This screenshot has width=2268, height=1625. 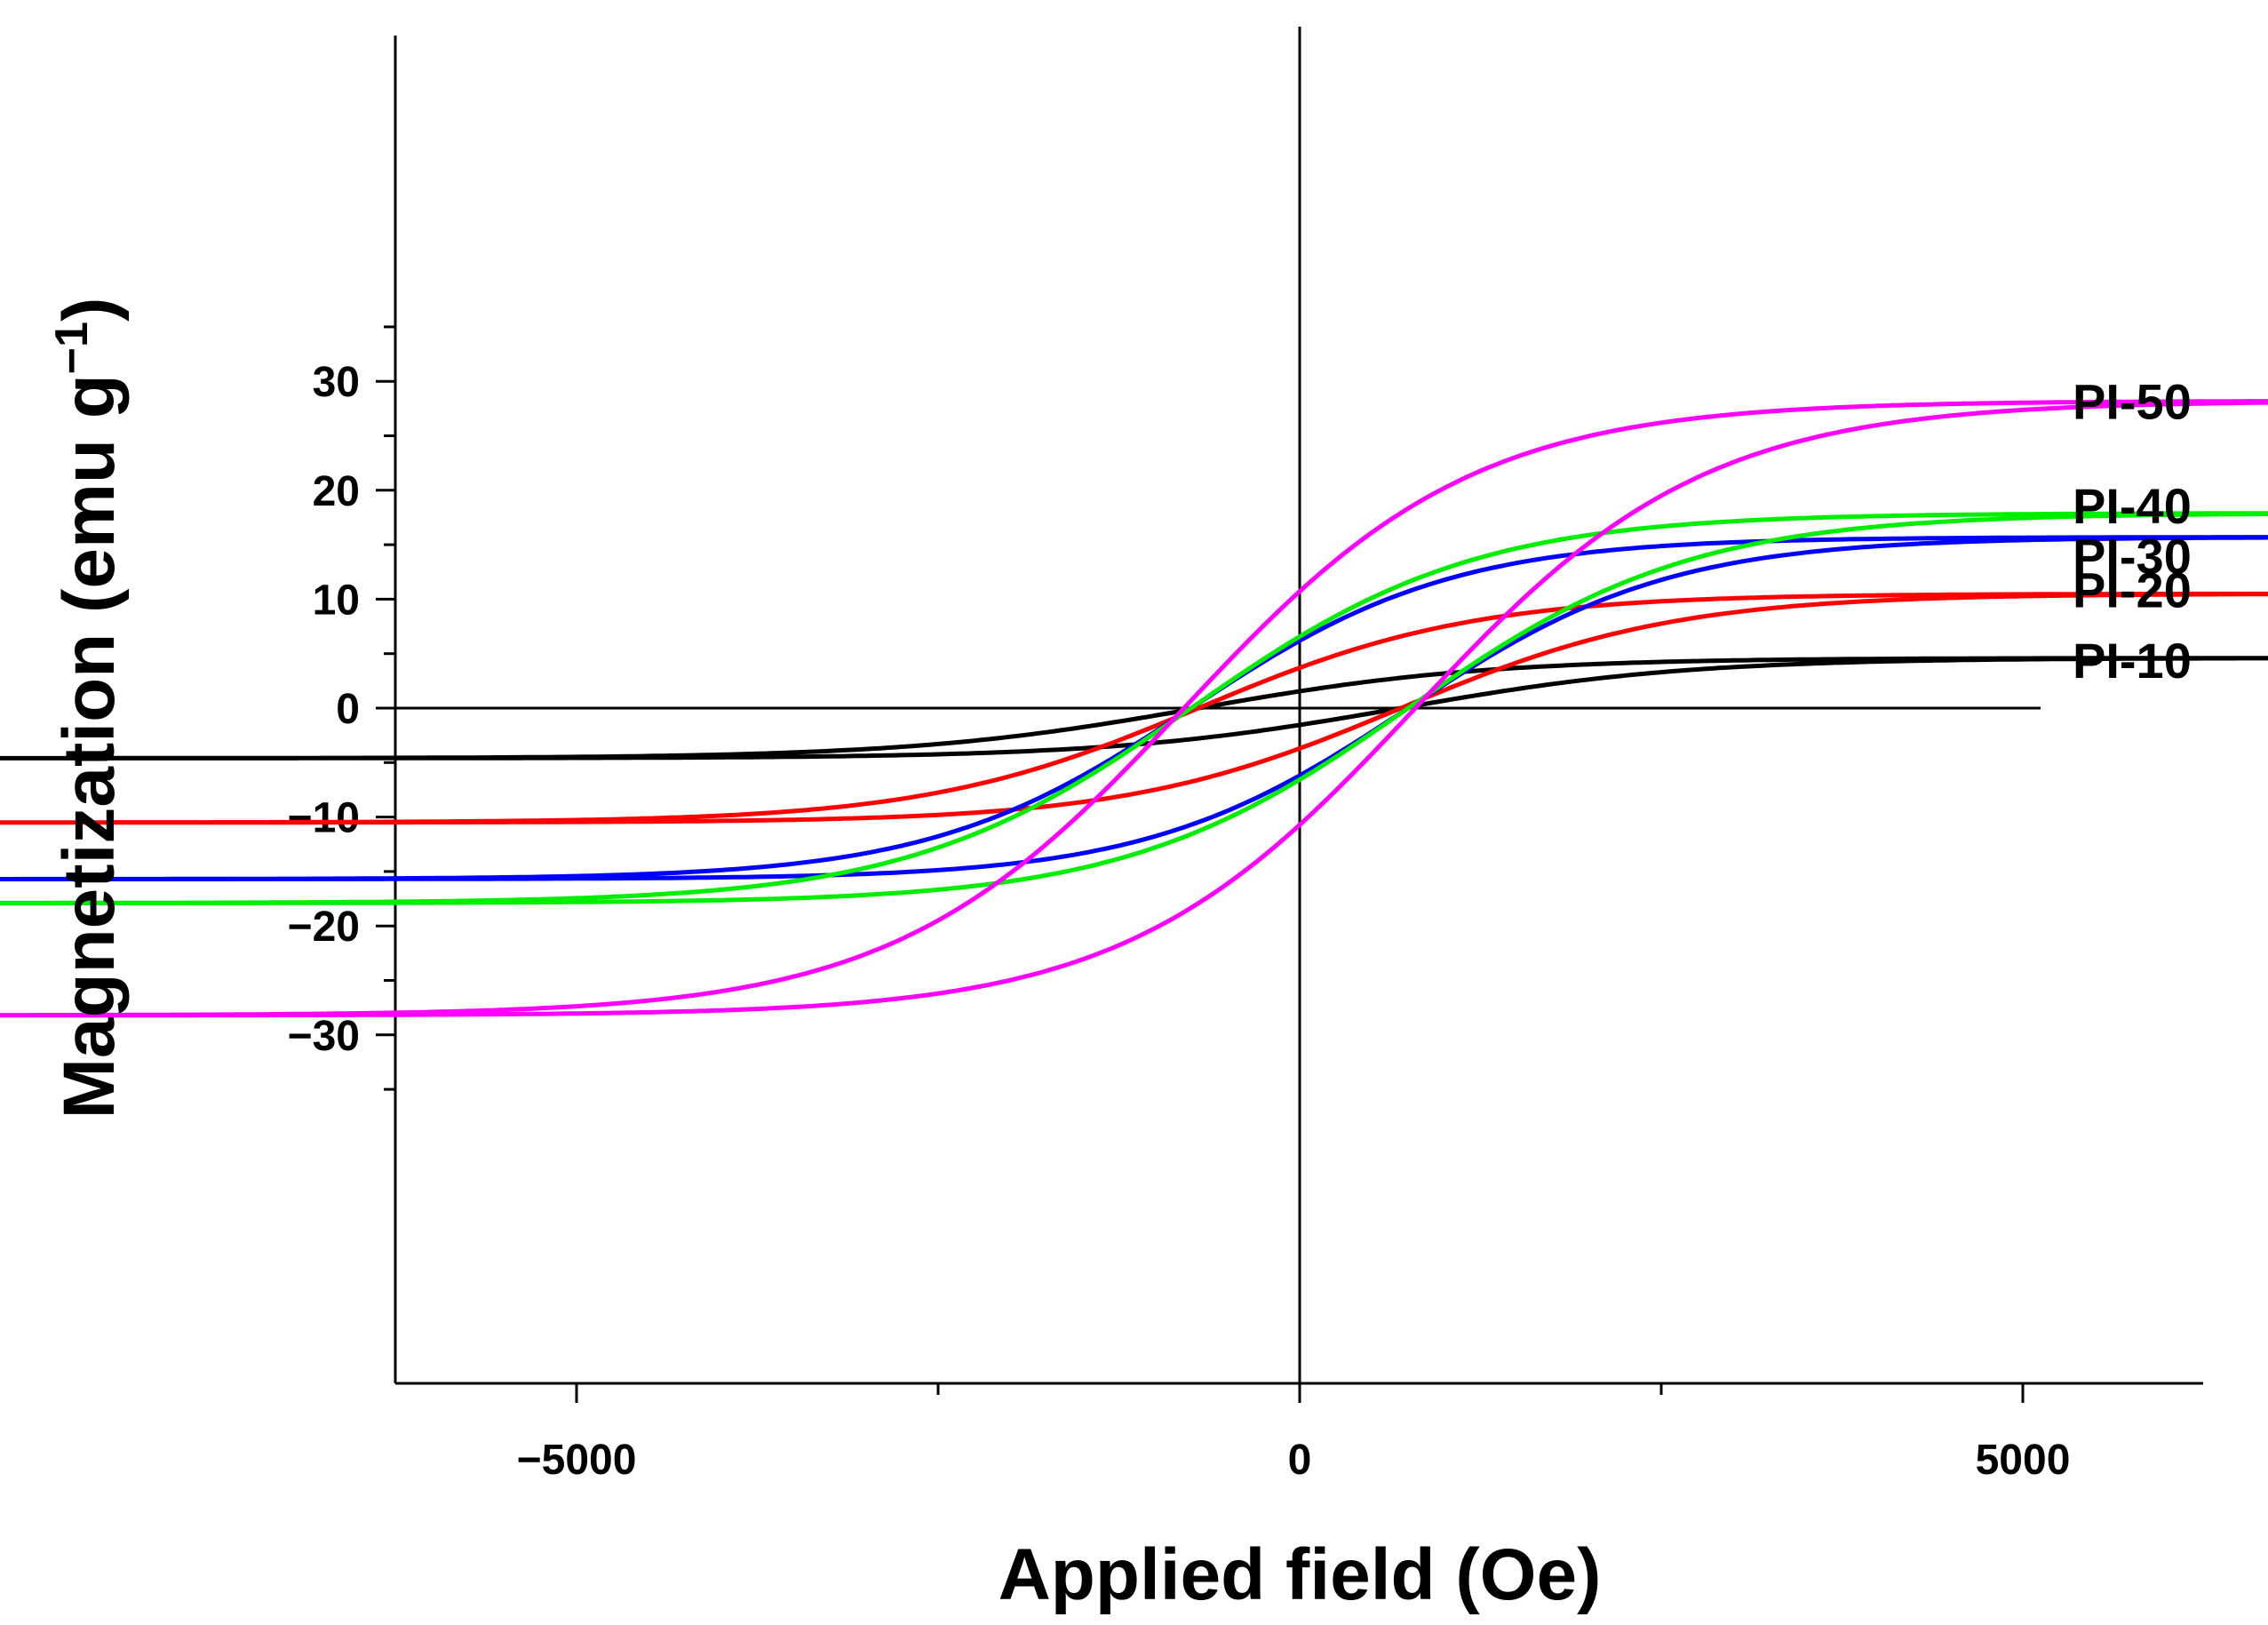 What do you see at coordinates (324, 1036) in the screenshot?
I see `y-tick-label: −30` at bounding box center [324, 1036].